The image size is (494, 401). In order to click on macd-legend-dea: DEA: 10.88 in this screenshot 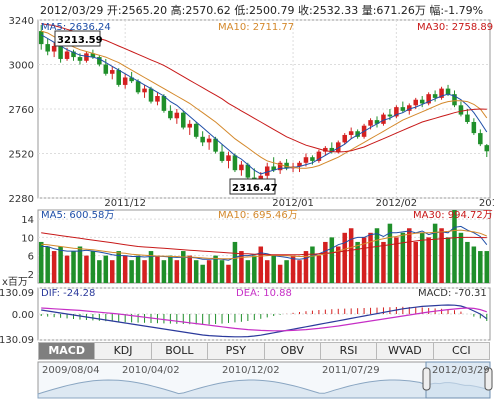, I will do `click(264, 293)`.